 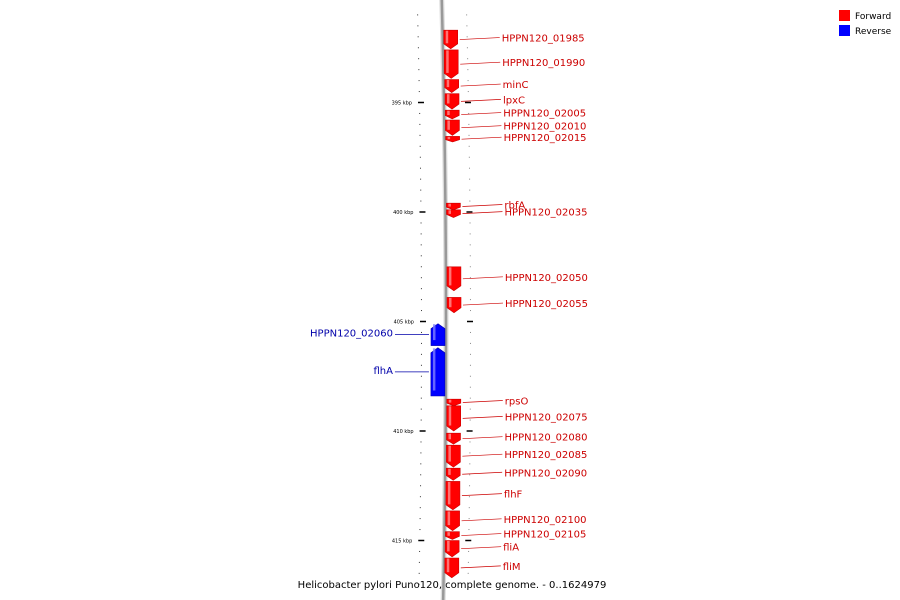 What do you see at coordinates (453, 496) in the screenshot?
I see `gene-flhF` at bounding box center [453, 496].